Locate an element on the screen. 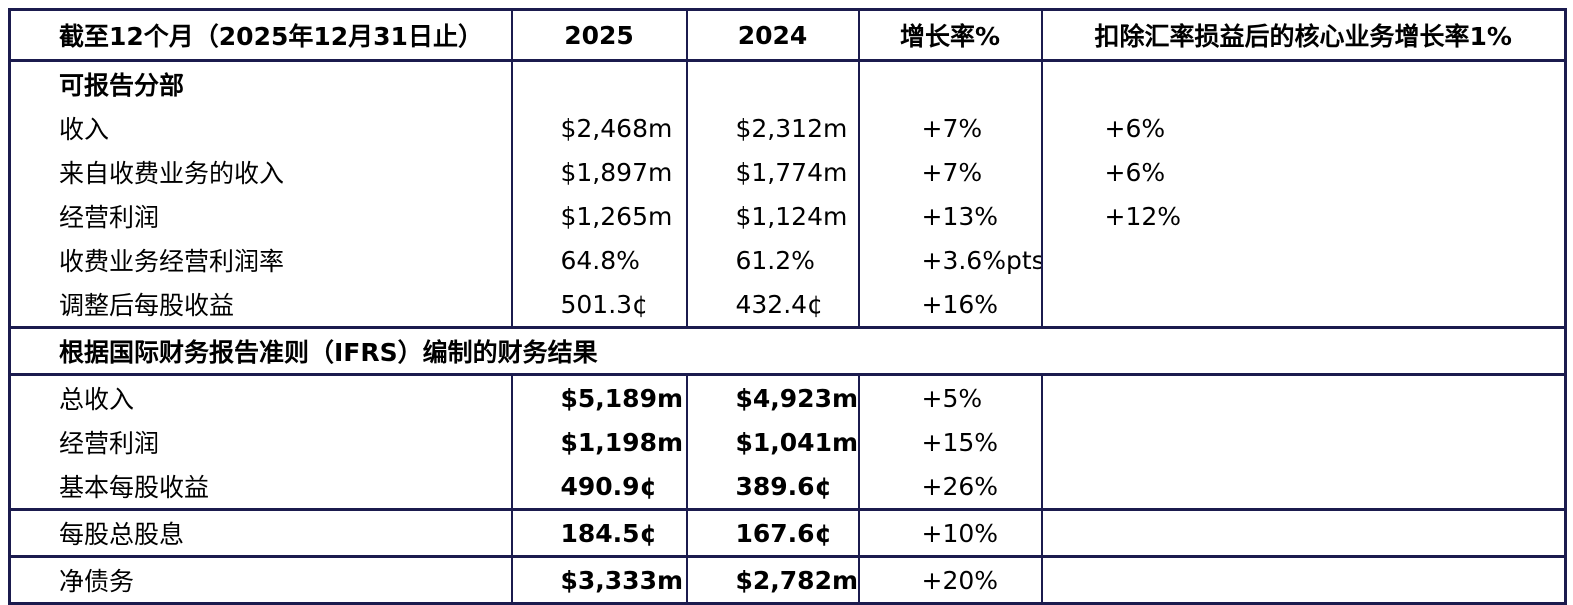 Image resolution: width=1573 pixels, height=605 pixels. row-label: 来自收费业务的收入 is located at coordinates (172, 173).